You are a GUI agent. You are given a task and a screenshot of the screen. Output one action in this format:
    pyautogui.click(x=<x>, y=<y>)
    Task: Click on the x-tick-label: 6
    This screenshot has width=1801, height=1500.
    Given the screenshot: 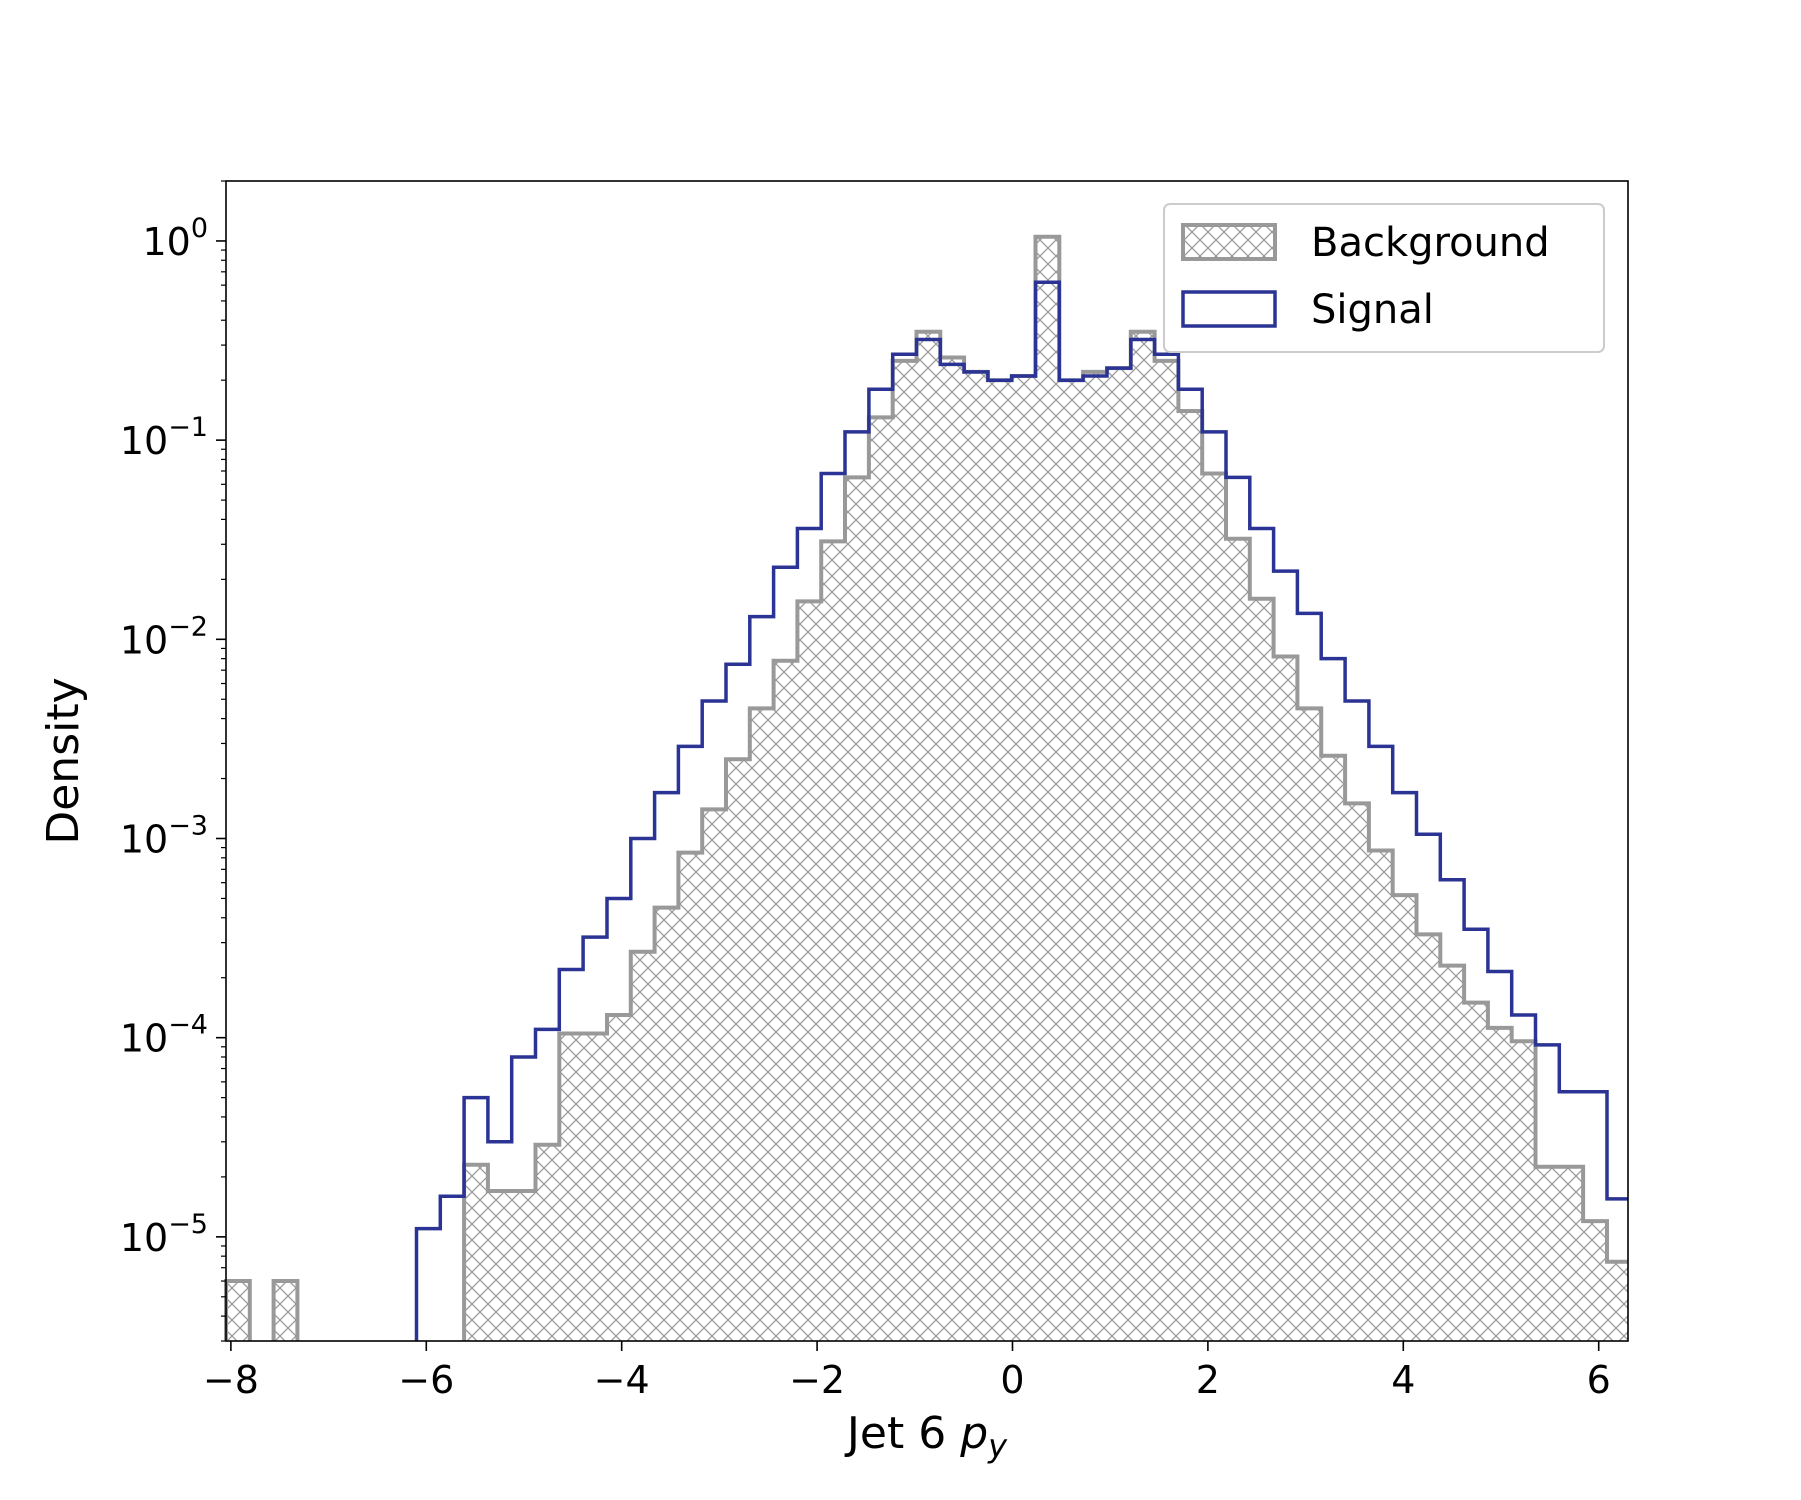 What is the action you would take?
    pyautogui.click(x=1599, y=1380)
    